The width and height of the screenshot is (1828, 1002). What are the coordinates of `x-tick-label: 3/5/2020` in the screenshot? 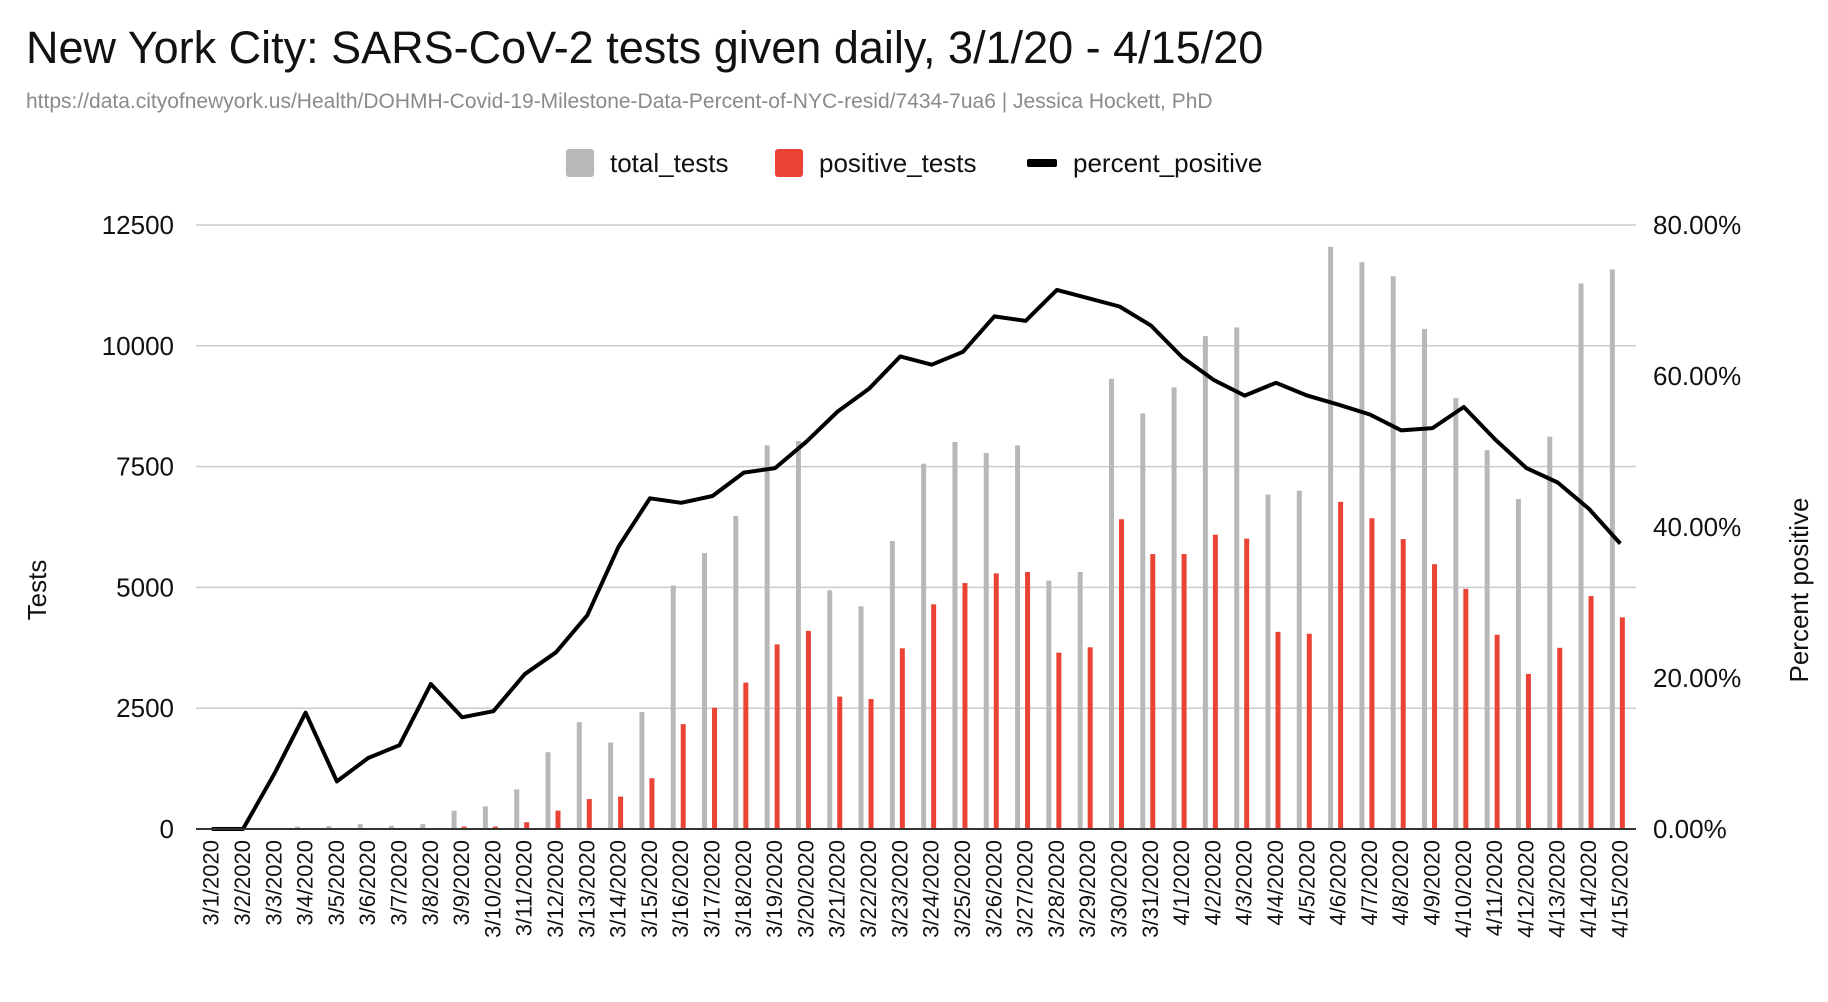 It's located at (336, 883).